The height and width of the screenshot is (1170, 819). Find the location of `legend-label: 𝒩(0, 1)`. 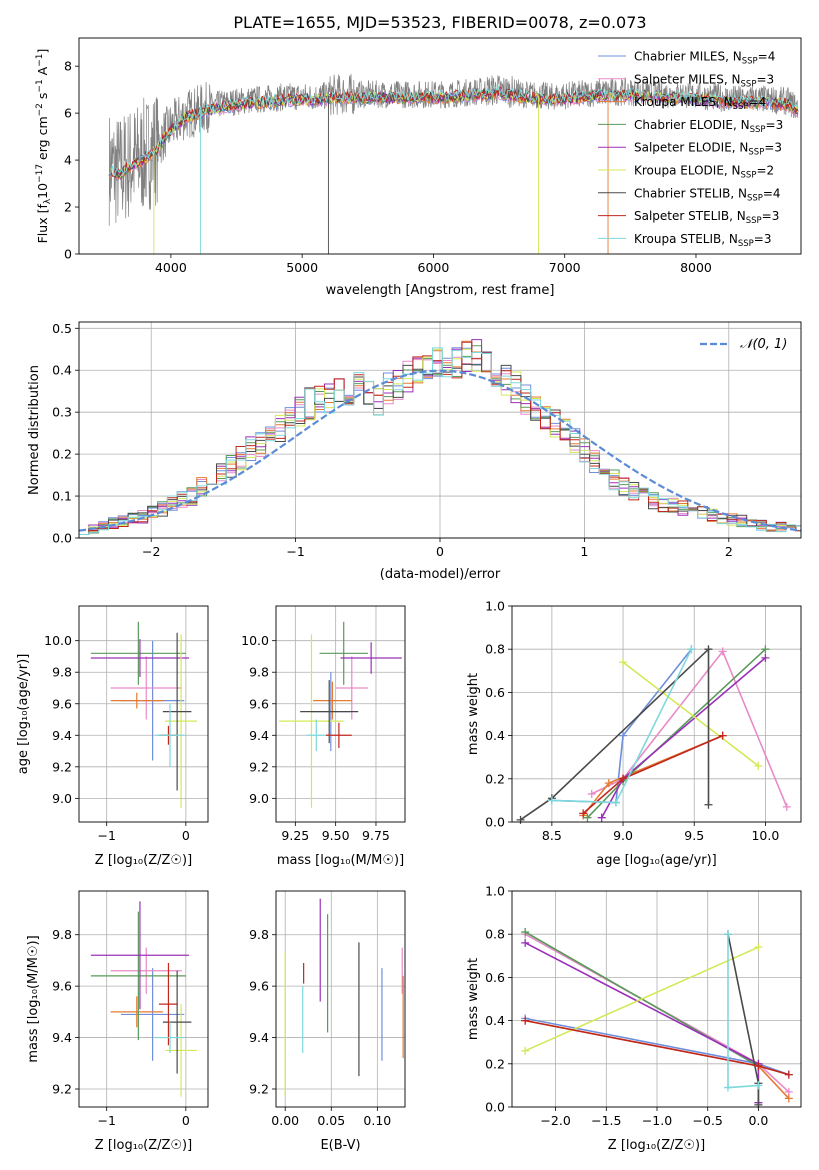

legend-label: 𝒩(0, 1) is located at coordinates (763, 344).